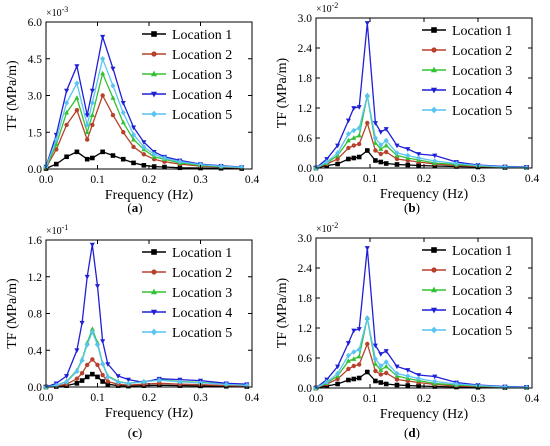  What do you see at coordinates (482, 91) in the screenshot?
I see `legend-label: Location 4` at bounding box center [482, 91].